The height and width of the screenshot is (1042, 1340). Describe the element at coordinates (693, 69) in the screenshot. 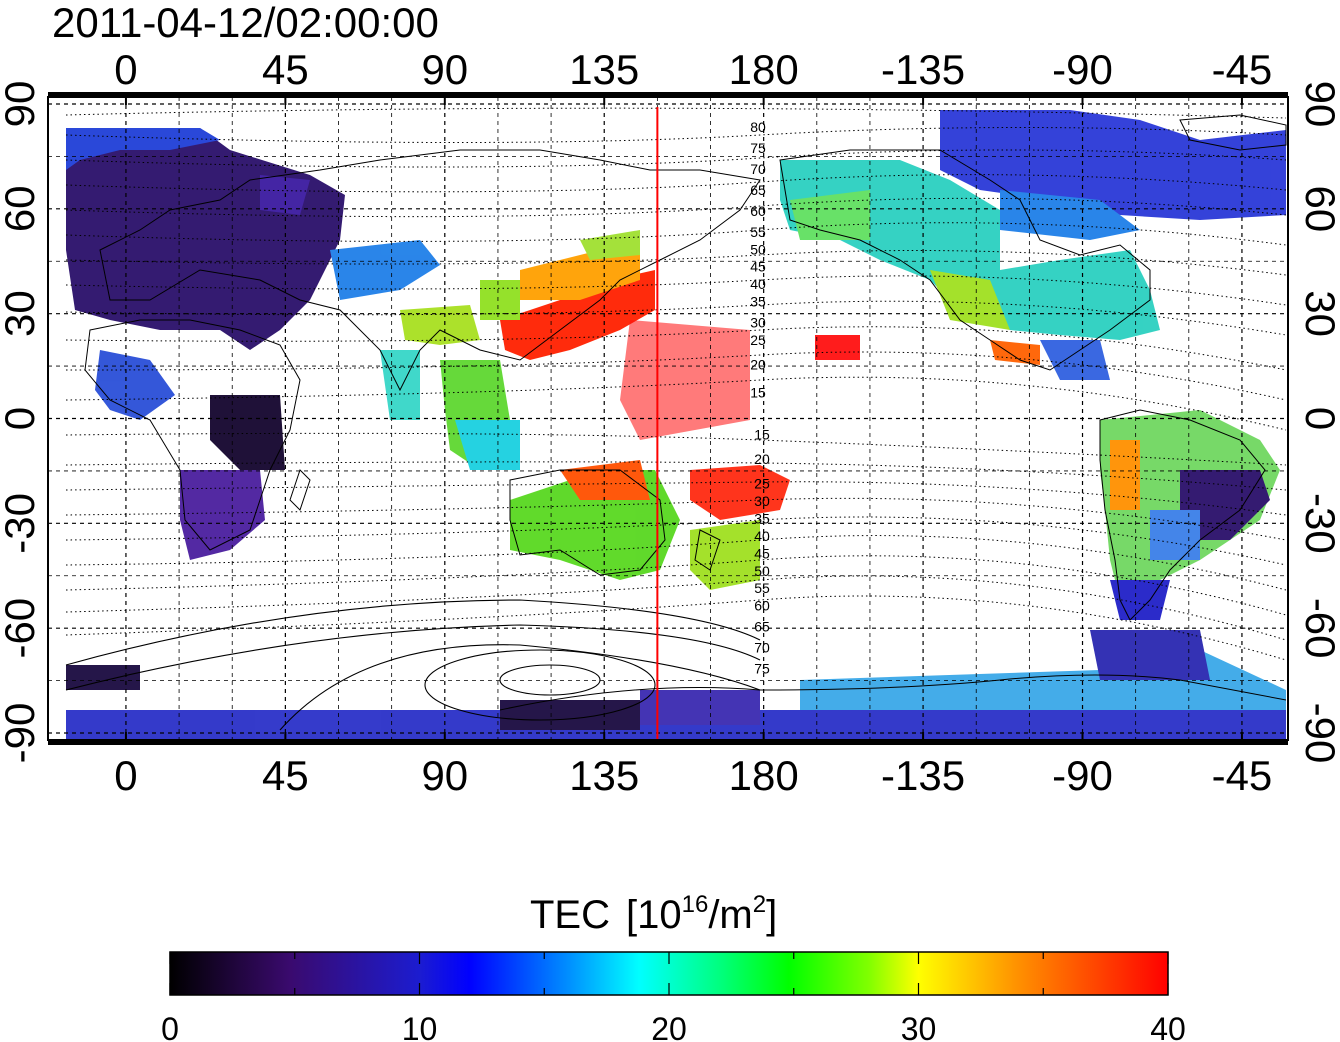

I see `top-longitude-labels: 0 45 90 135 180 -135 -90 -45` at that location.